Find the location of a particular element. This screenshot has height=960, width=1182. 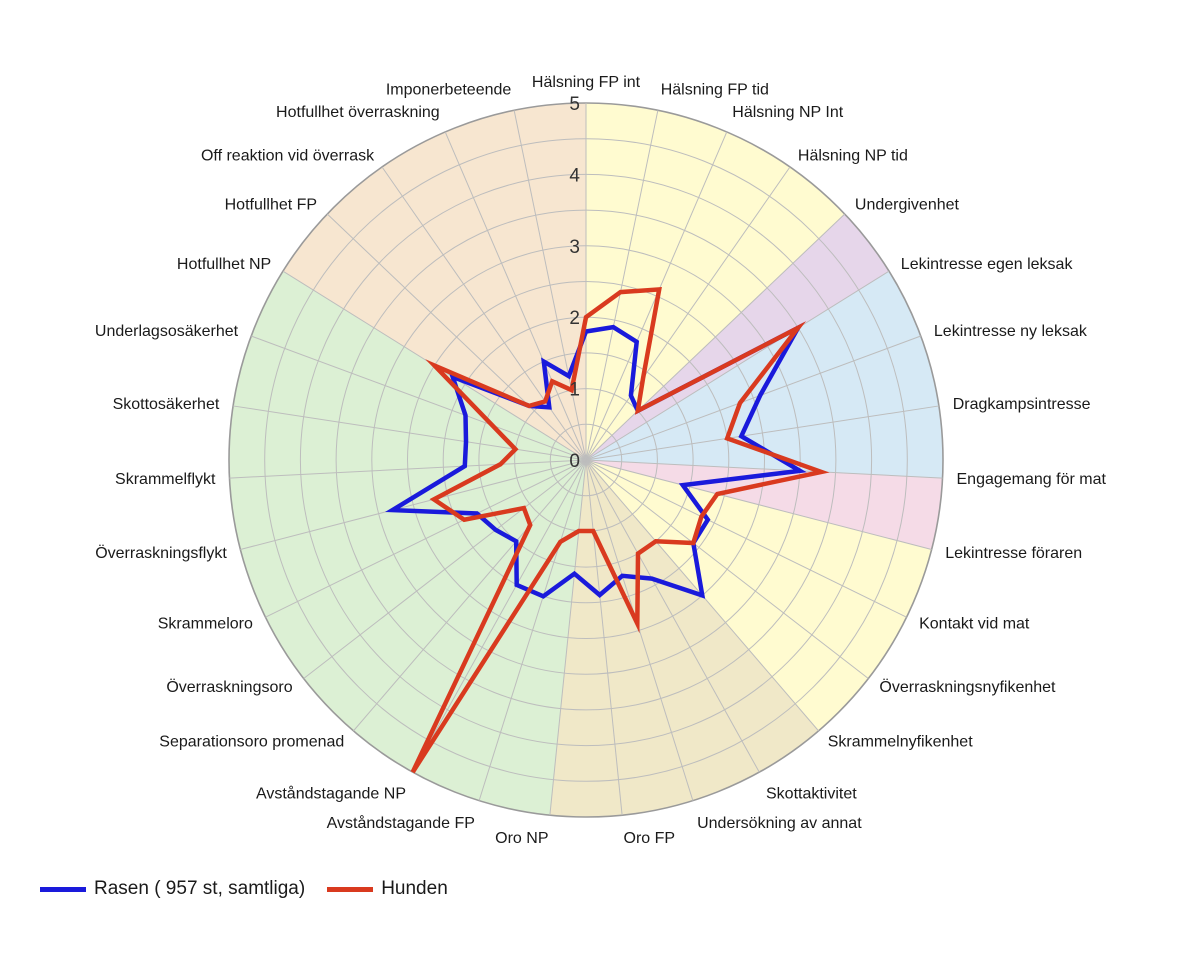

category-label-skottaktivitet: Skottaktivitet is located at coordinates (811, 793).